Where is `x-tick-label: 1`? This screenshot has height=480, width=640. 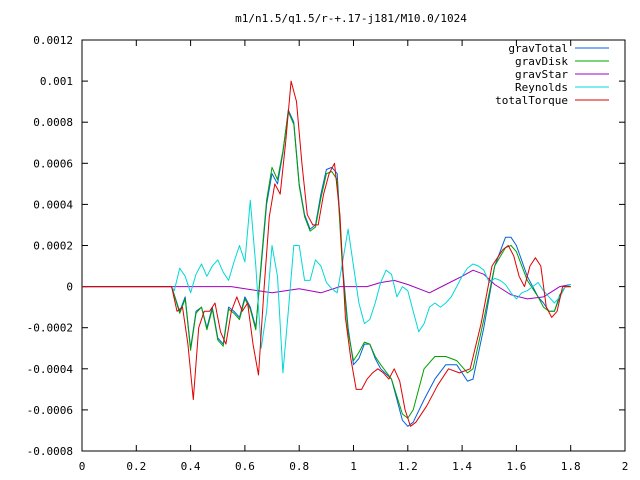
x-tick-label: 1 is located at coordinates (353, 466).